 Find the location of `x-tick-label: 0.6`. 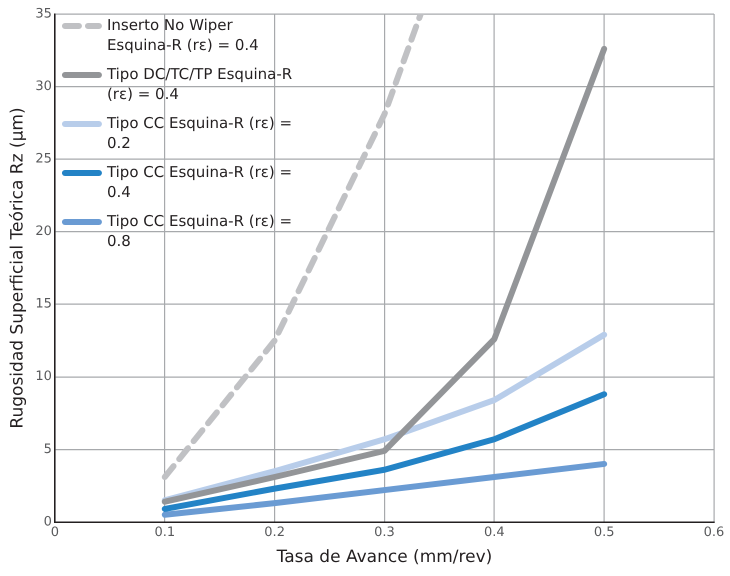

x-tick-label: 0.6 is located at coordinates (714, 532).